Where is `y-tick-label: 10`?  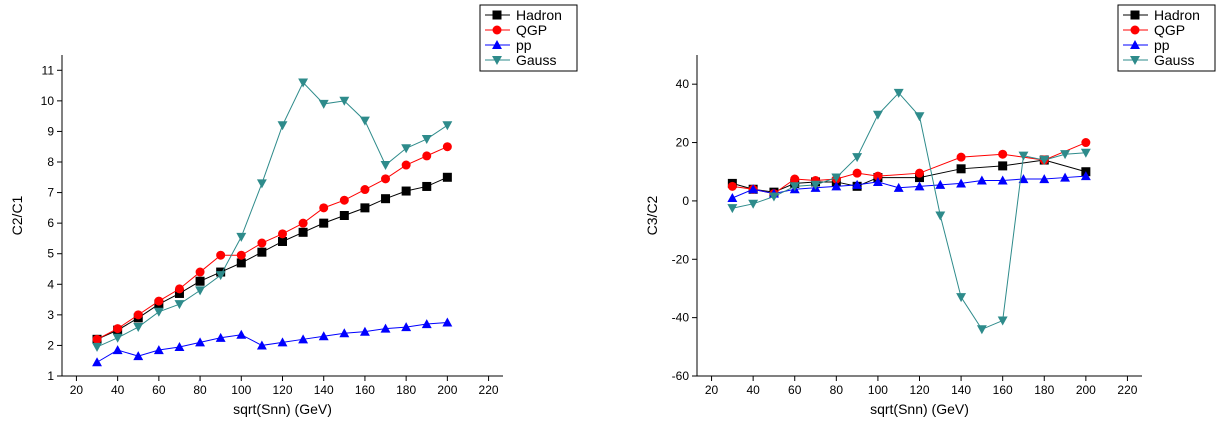
y-tick-label: 10 is located at coordinates (48, 101).